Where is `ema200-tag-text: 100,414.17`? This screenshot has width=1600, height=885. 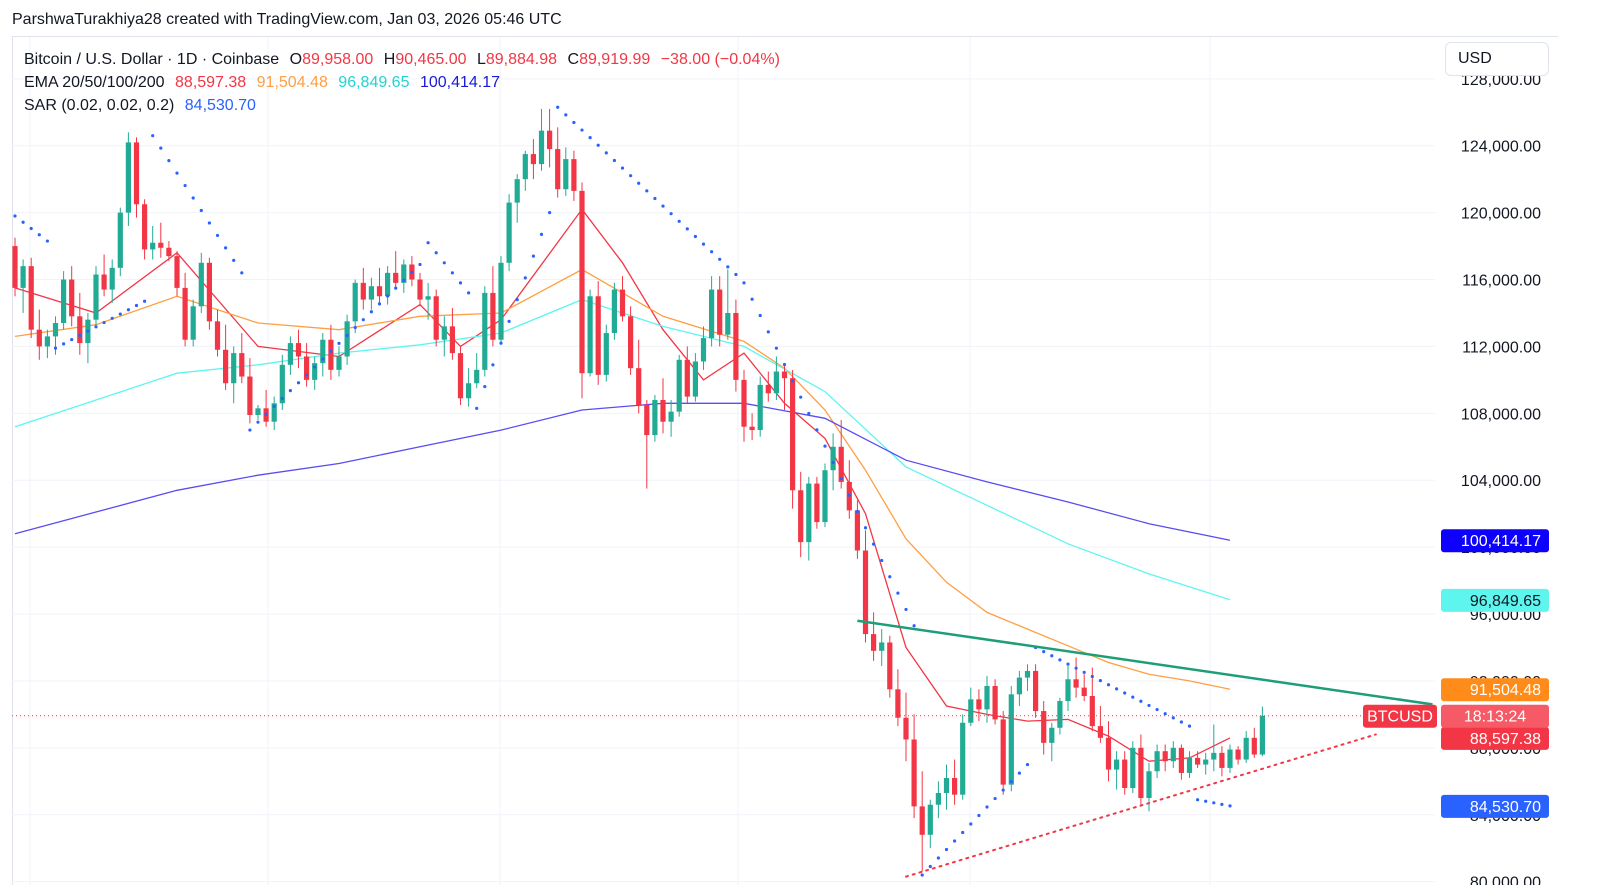 ema200-tag-text: 100,414.17 is located at coordinates (1501, 541).